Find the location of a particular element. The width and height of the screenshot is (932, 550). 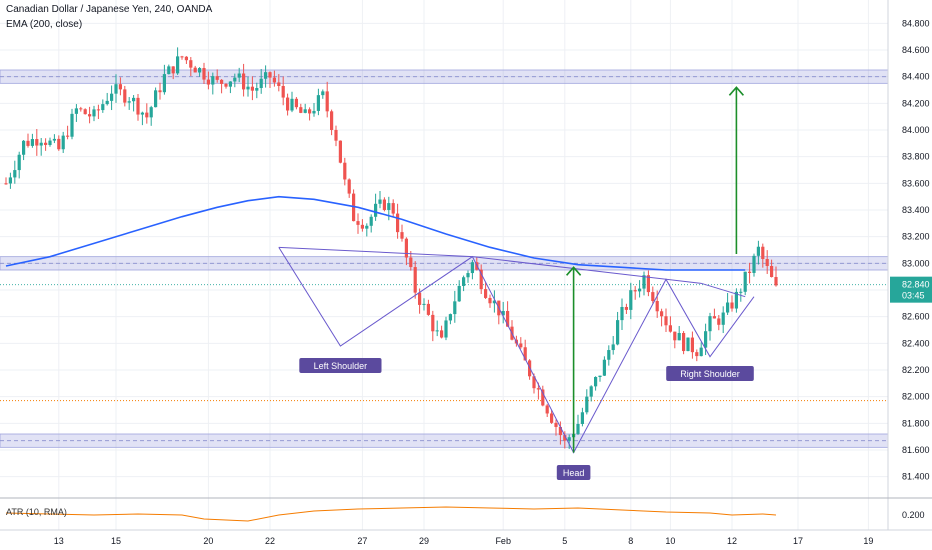

last-price-value: 82.840 is located at coordinates (916, 285).